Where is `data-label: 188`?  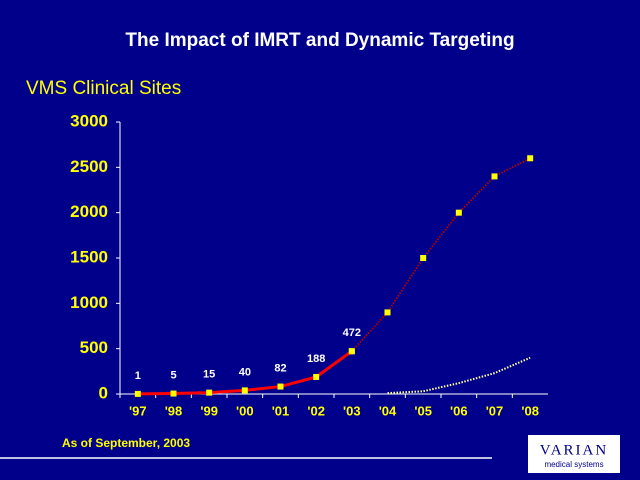 data-label: 188 is located at coordinates (316, 359).